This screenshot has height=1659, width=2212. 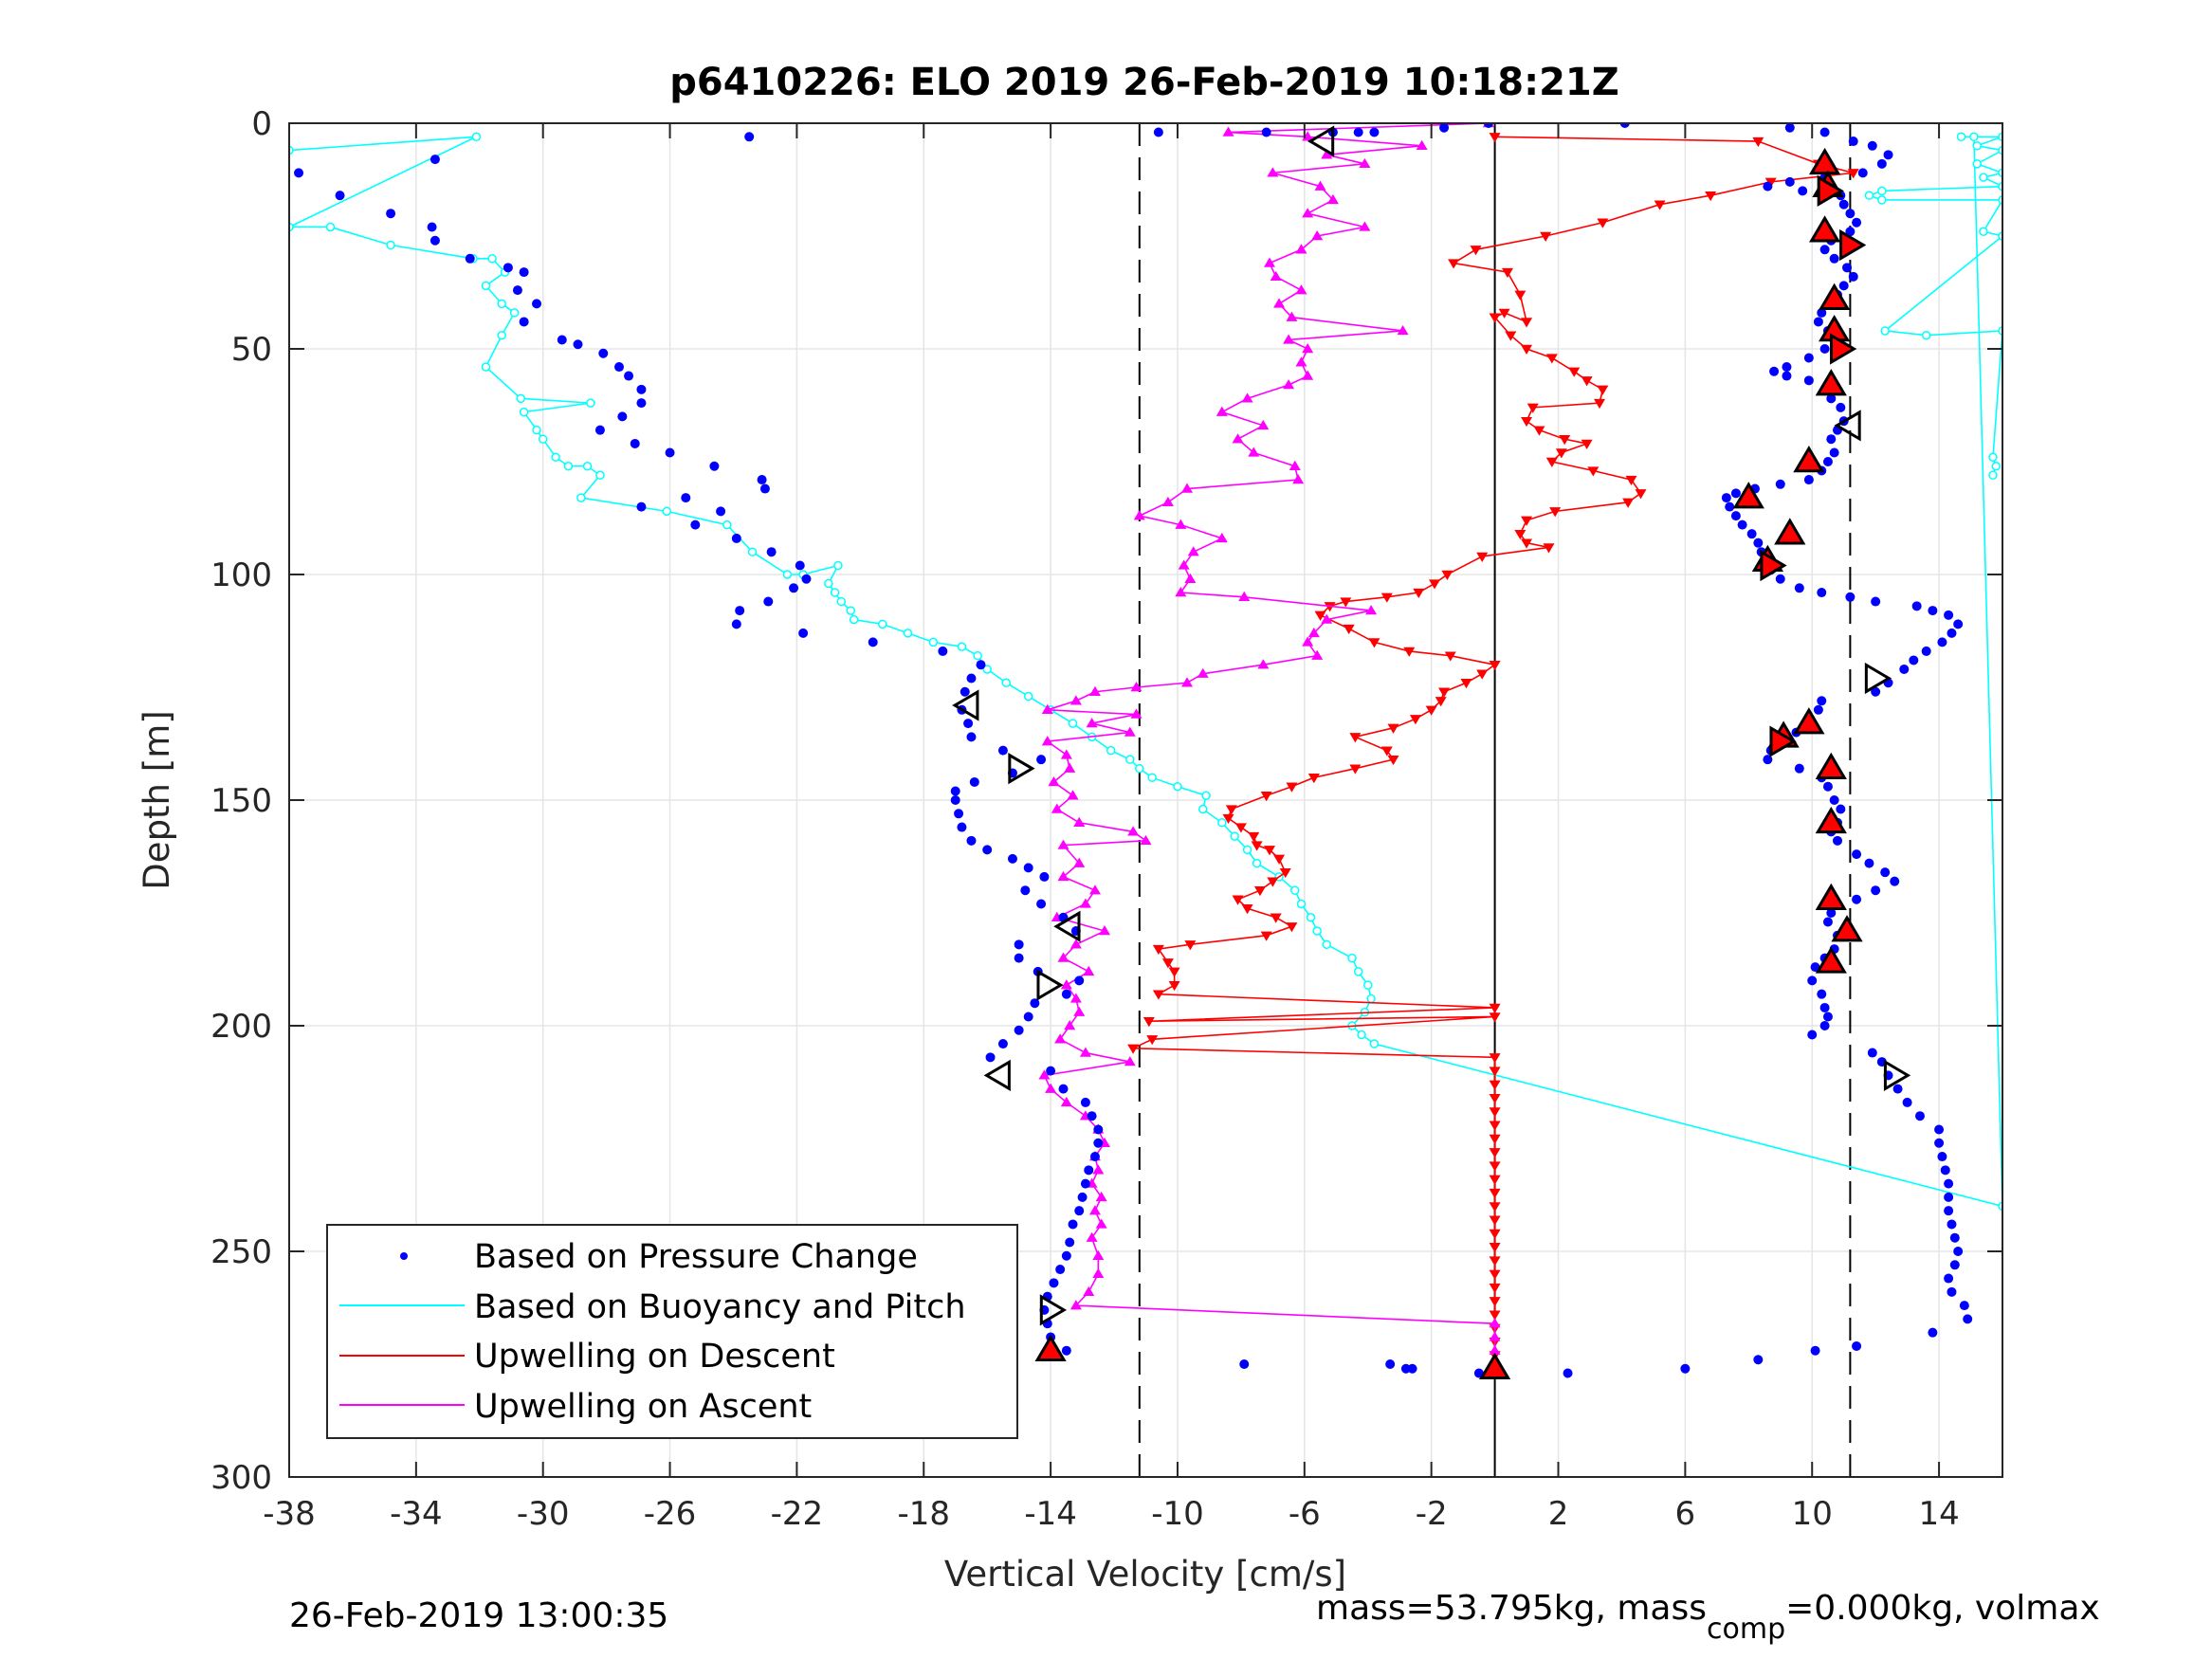 What do you see at coordinates (1145, 1574) in the screenshot?
I see `x-axis-label: Vertical Velocity [cm/s]` at bounding box center [1145, 1574].